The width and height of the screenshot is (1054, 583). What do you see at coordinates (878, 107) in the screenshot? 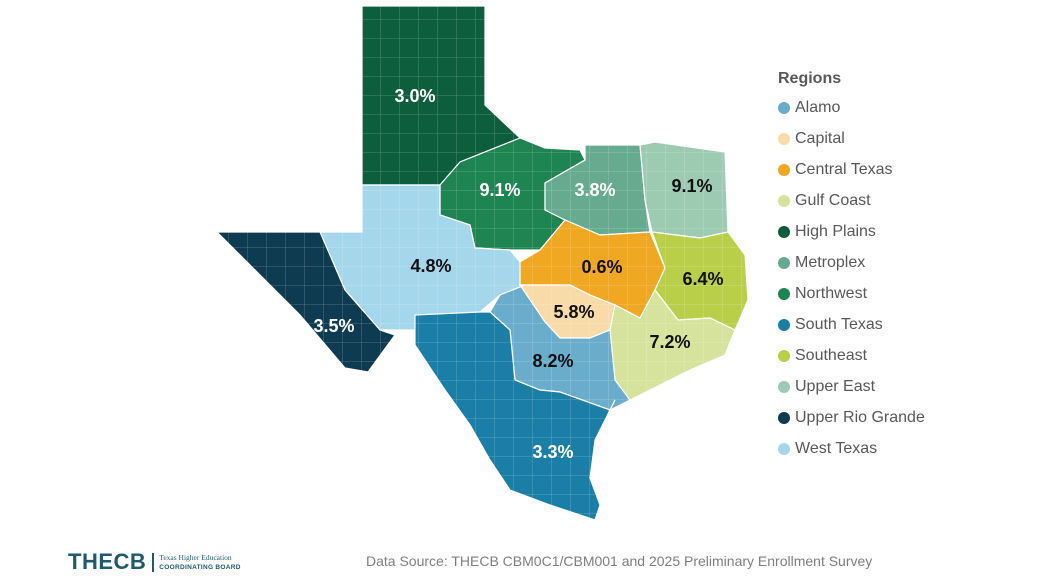
I see `legend-item: Alamo` at bounding box center [878, 107].